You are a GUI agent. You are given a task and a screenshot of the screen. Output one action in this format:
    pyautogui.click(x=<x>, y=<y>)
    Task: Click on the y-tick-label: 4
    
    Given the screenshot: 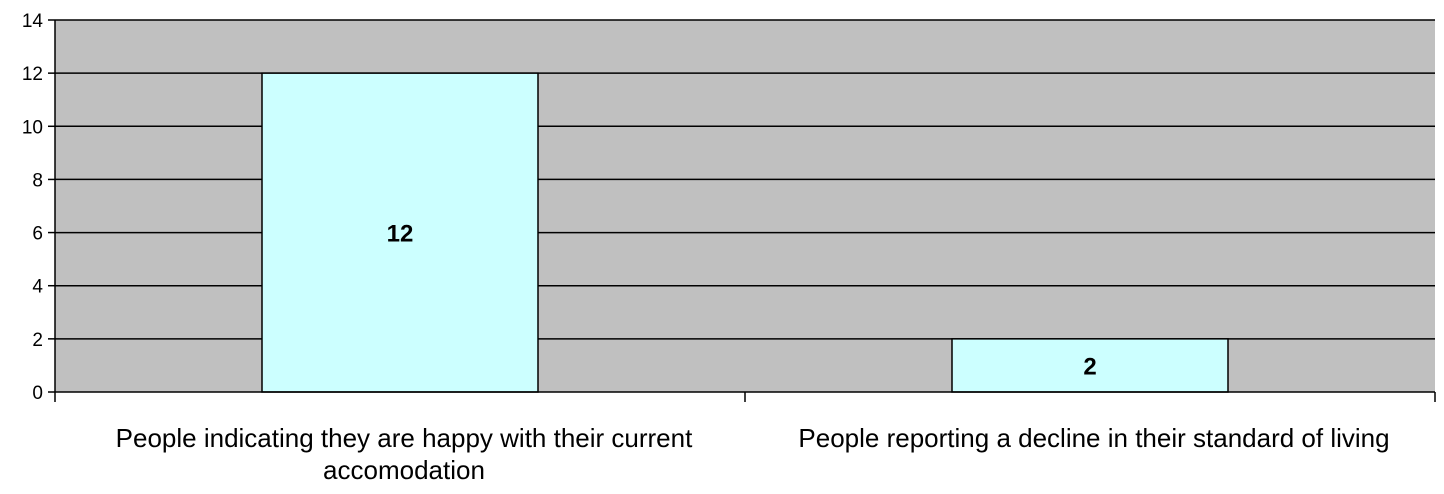 What is the action you would take?
    pyautogui.click(x=37, y=287)
    